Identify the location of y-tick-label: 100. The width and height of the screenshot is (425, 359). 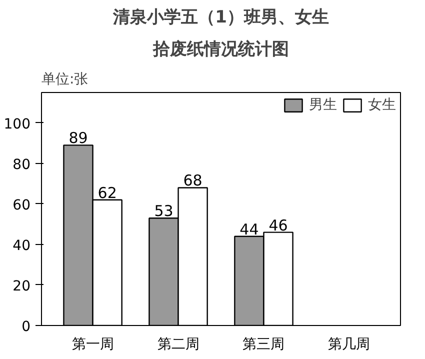
(17, 124).